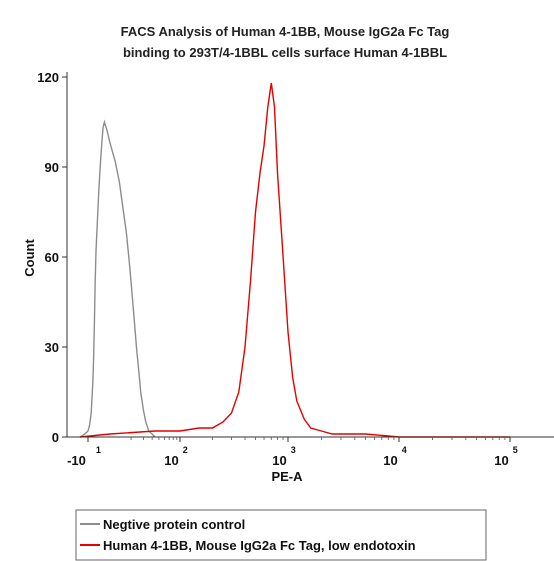  I want to click on y-tick-label-0: 0, so click(55, 437).